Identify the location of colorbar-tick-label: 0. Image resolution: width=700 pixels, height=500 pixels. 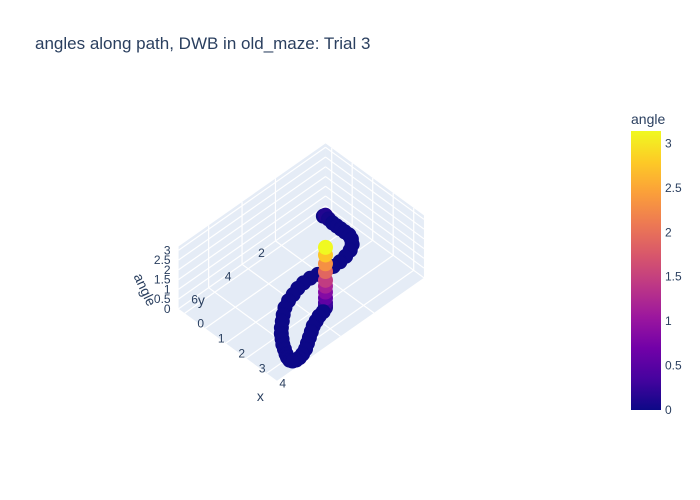
(668, 410).